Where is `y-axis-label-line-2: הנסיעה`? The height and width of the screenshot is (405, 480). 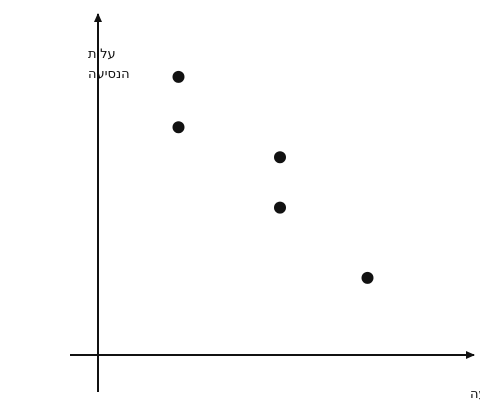
y-axis-label-line-2: הנסיעה is located at coordinates (109, 74).